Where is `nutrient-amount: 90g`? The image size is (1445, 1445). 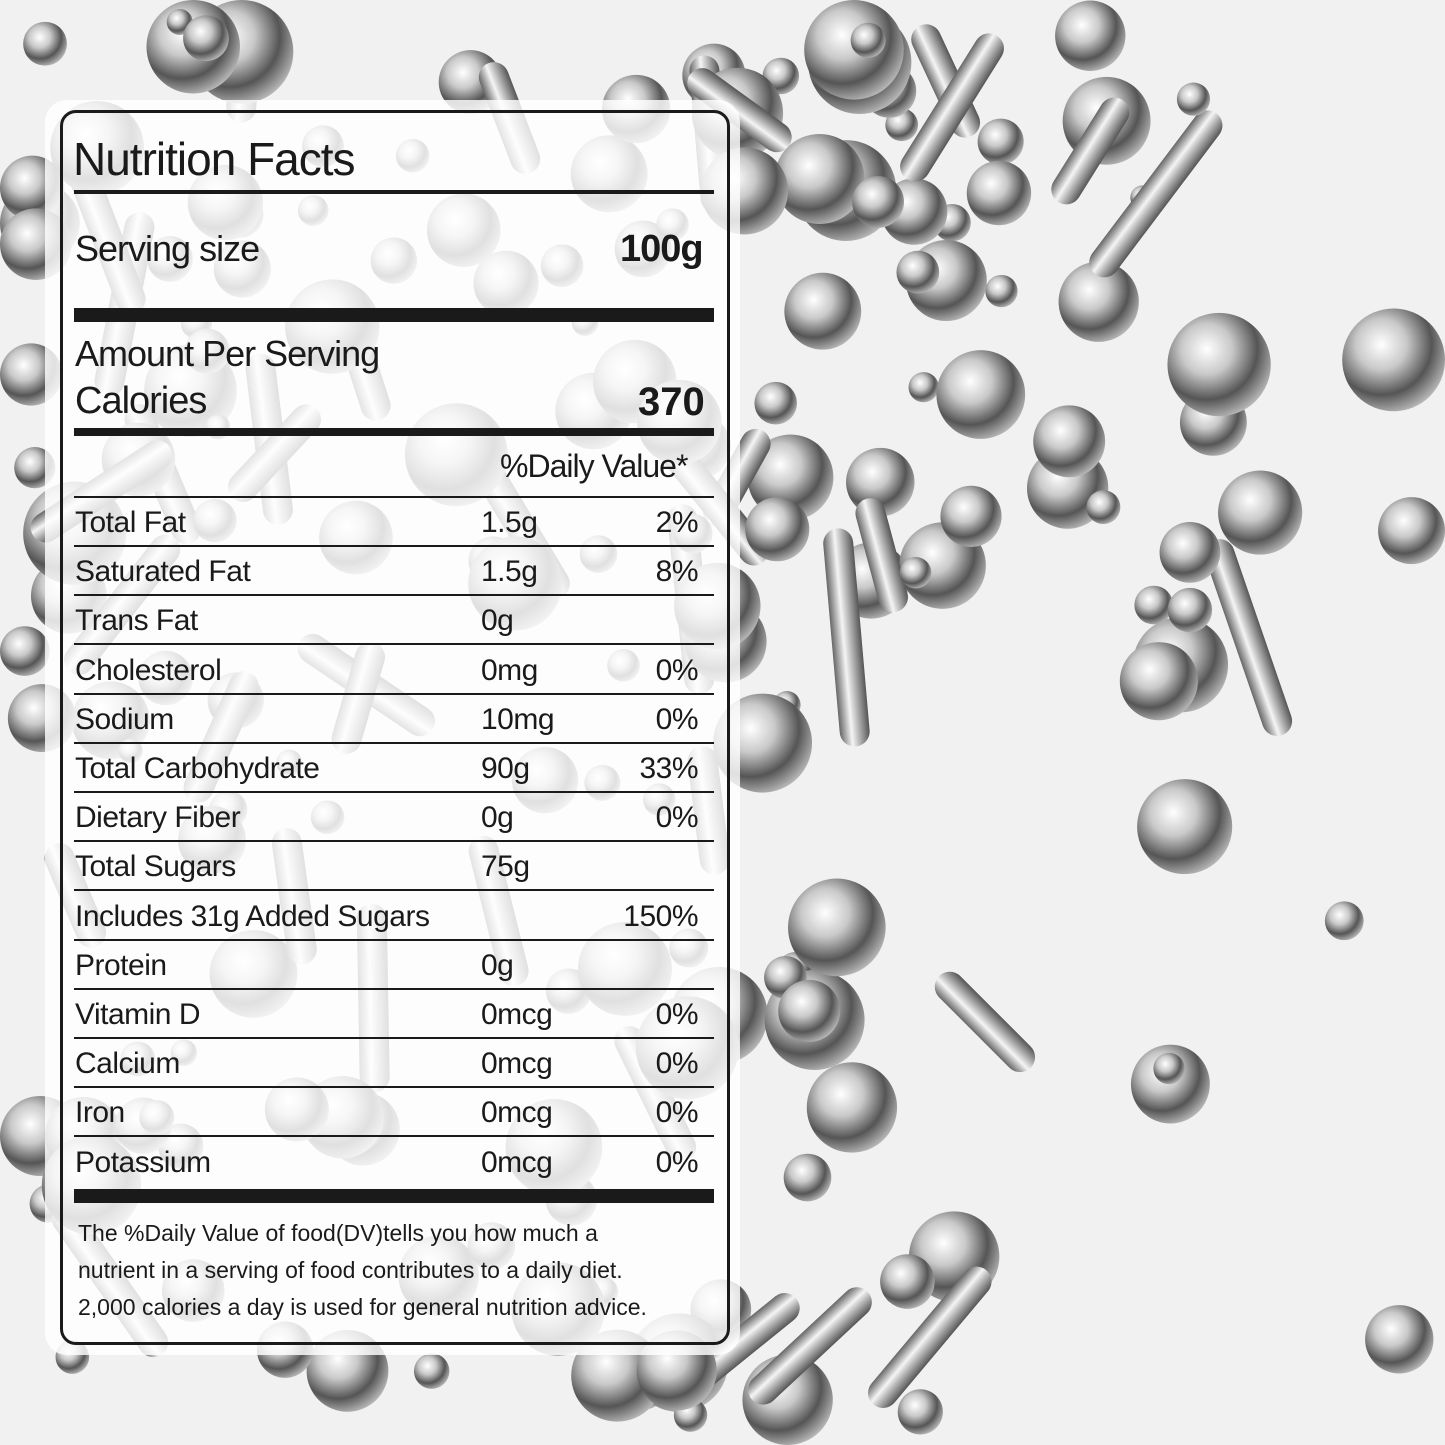
nutrient-amount: 90g is located at coordinates (505, 768).